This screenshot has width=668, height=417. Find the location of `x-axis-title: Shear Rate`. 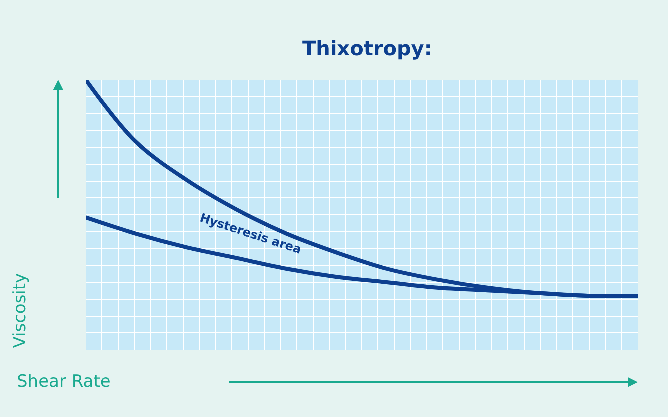

x-axis-title: Shear Rate is located at coordinates (64, 382).